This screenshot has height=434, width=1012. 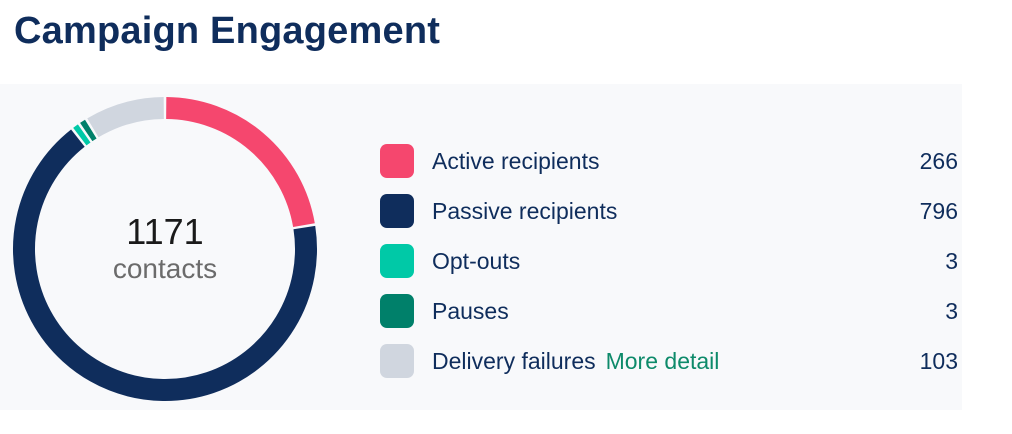 What do you see at coordinates (514, 360) in the screenshot?
I see `legend-label-delivery-failures: Delivery failures` at bounding box center [514, 360].